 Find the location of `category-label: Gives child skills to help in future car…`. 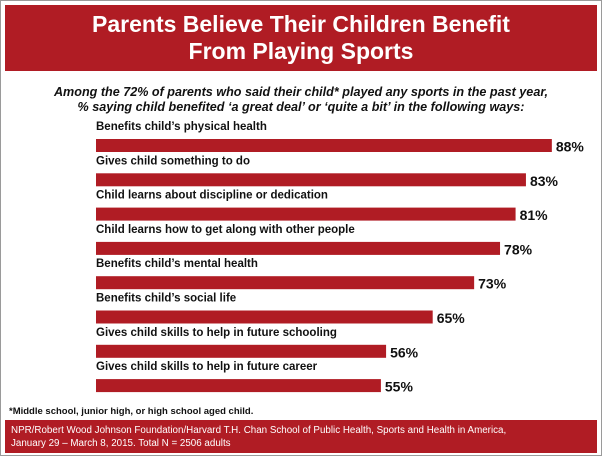

category-label: Gives child skills to help in future car… is located at coordinates (207, 367).